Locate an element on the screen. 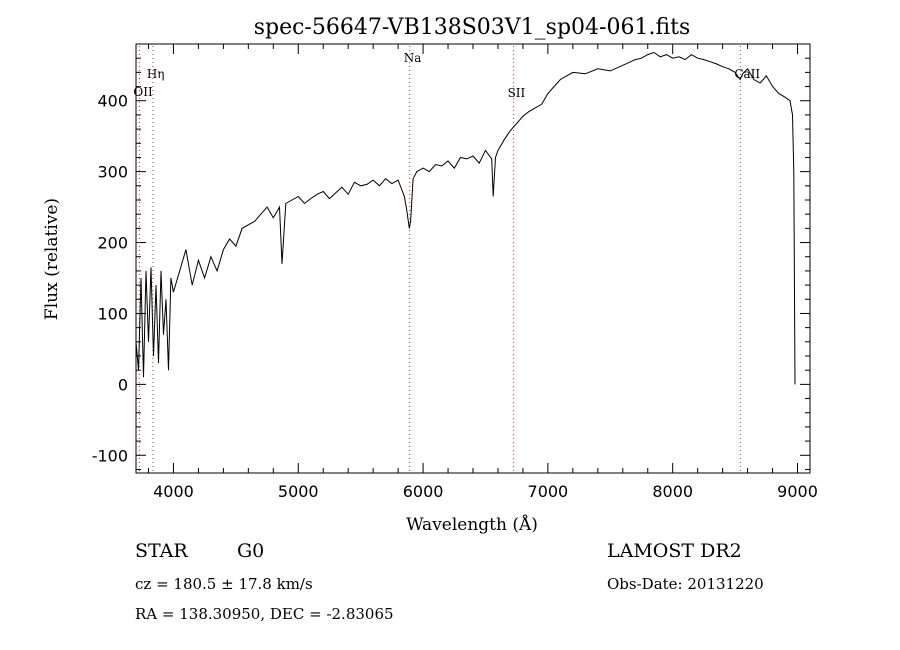  obs-date-text: Obs-Date: 20131220 is located at coordinates (685, 584).